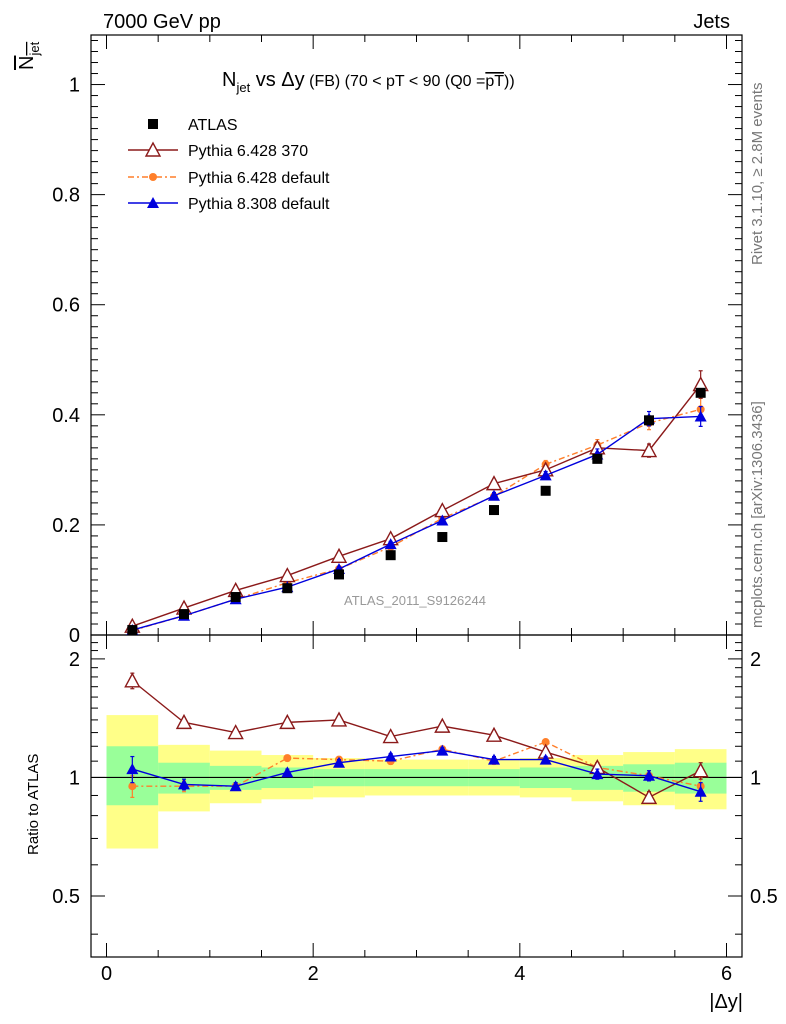  I want to click on ratio-tick-label-right: 0.5, so click(764, 897).